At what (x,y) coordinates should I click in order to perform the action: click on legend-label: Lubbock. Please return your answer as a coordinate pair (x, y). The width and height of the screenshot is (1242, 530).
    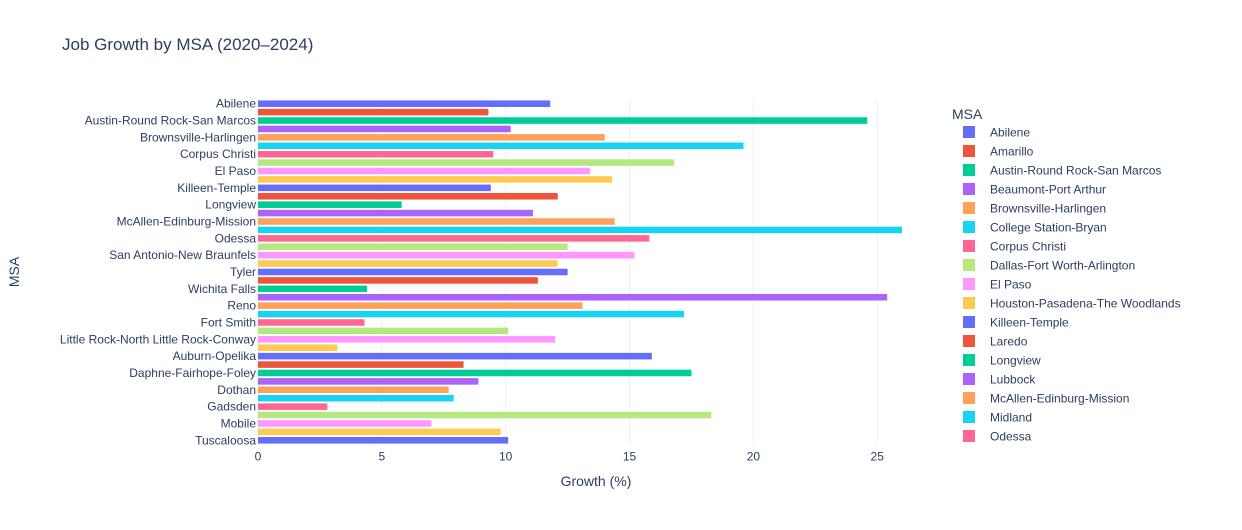
    Looking at the image, I should click on (1013, 380).